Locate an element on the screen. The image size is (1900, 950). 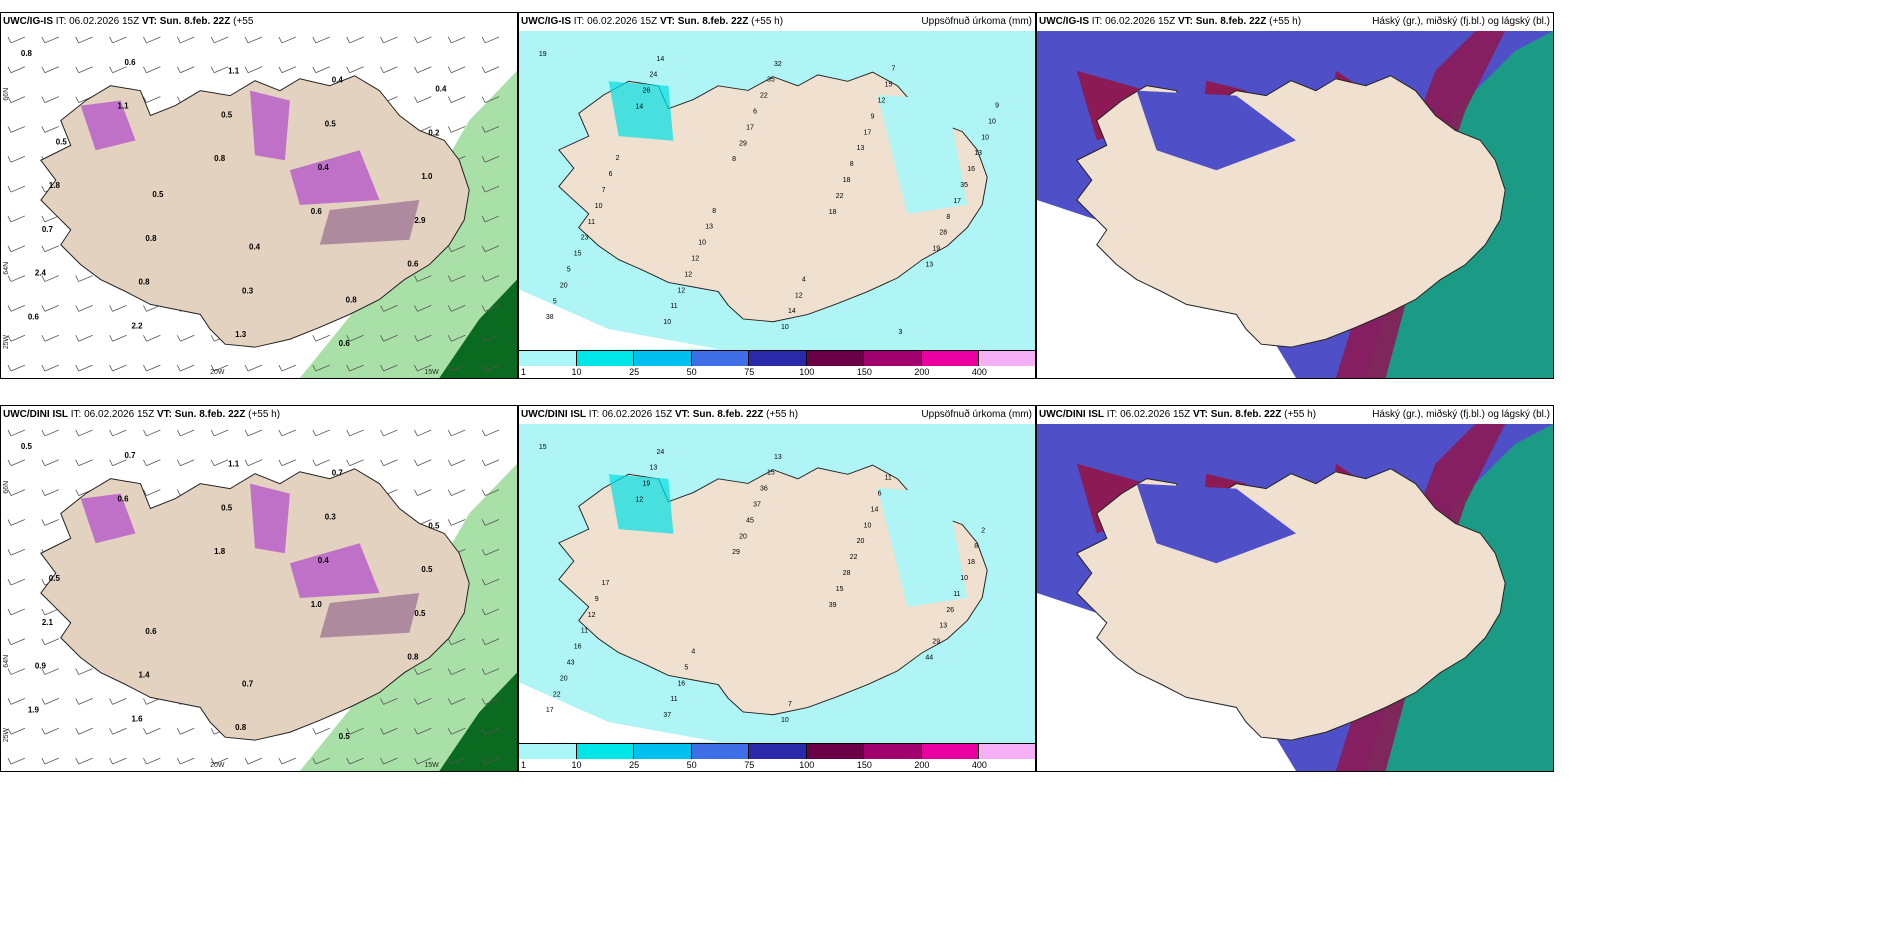
value-label: 1.3 is located at coordinates (241, 334).